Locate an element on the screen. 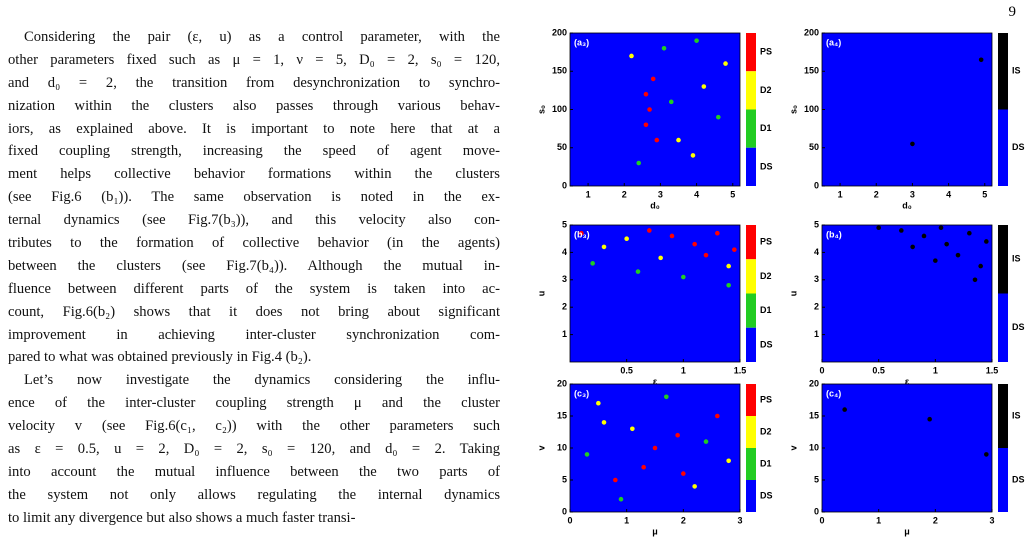 This screenshot has height=558, width=1028. x-axis-label: ε is located at coordinates (907, 381).